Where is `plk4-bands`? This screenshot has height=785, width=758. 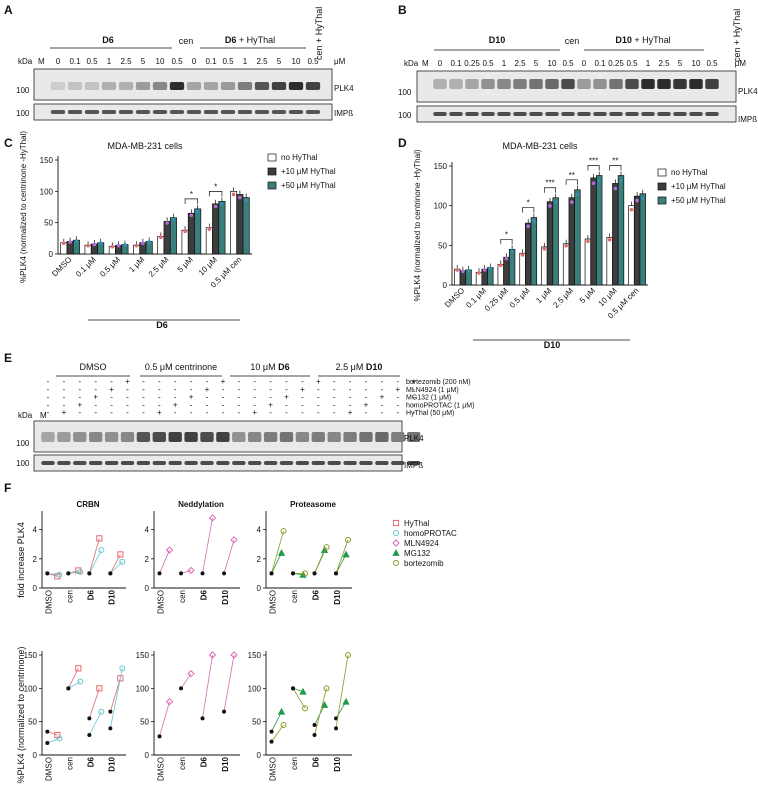
plk4-bands is located at coordinates (231, 437).